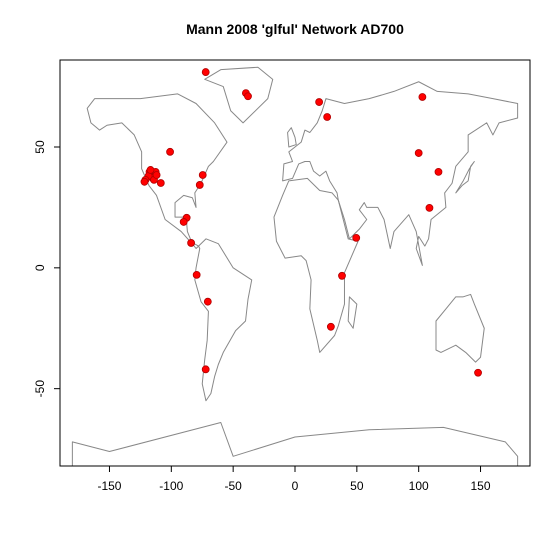  What do you see at coordinates (316, 265) in the screenshot?
I see `africa` at bounding box center [316, 265].